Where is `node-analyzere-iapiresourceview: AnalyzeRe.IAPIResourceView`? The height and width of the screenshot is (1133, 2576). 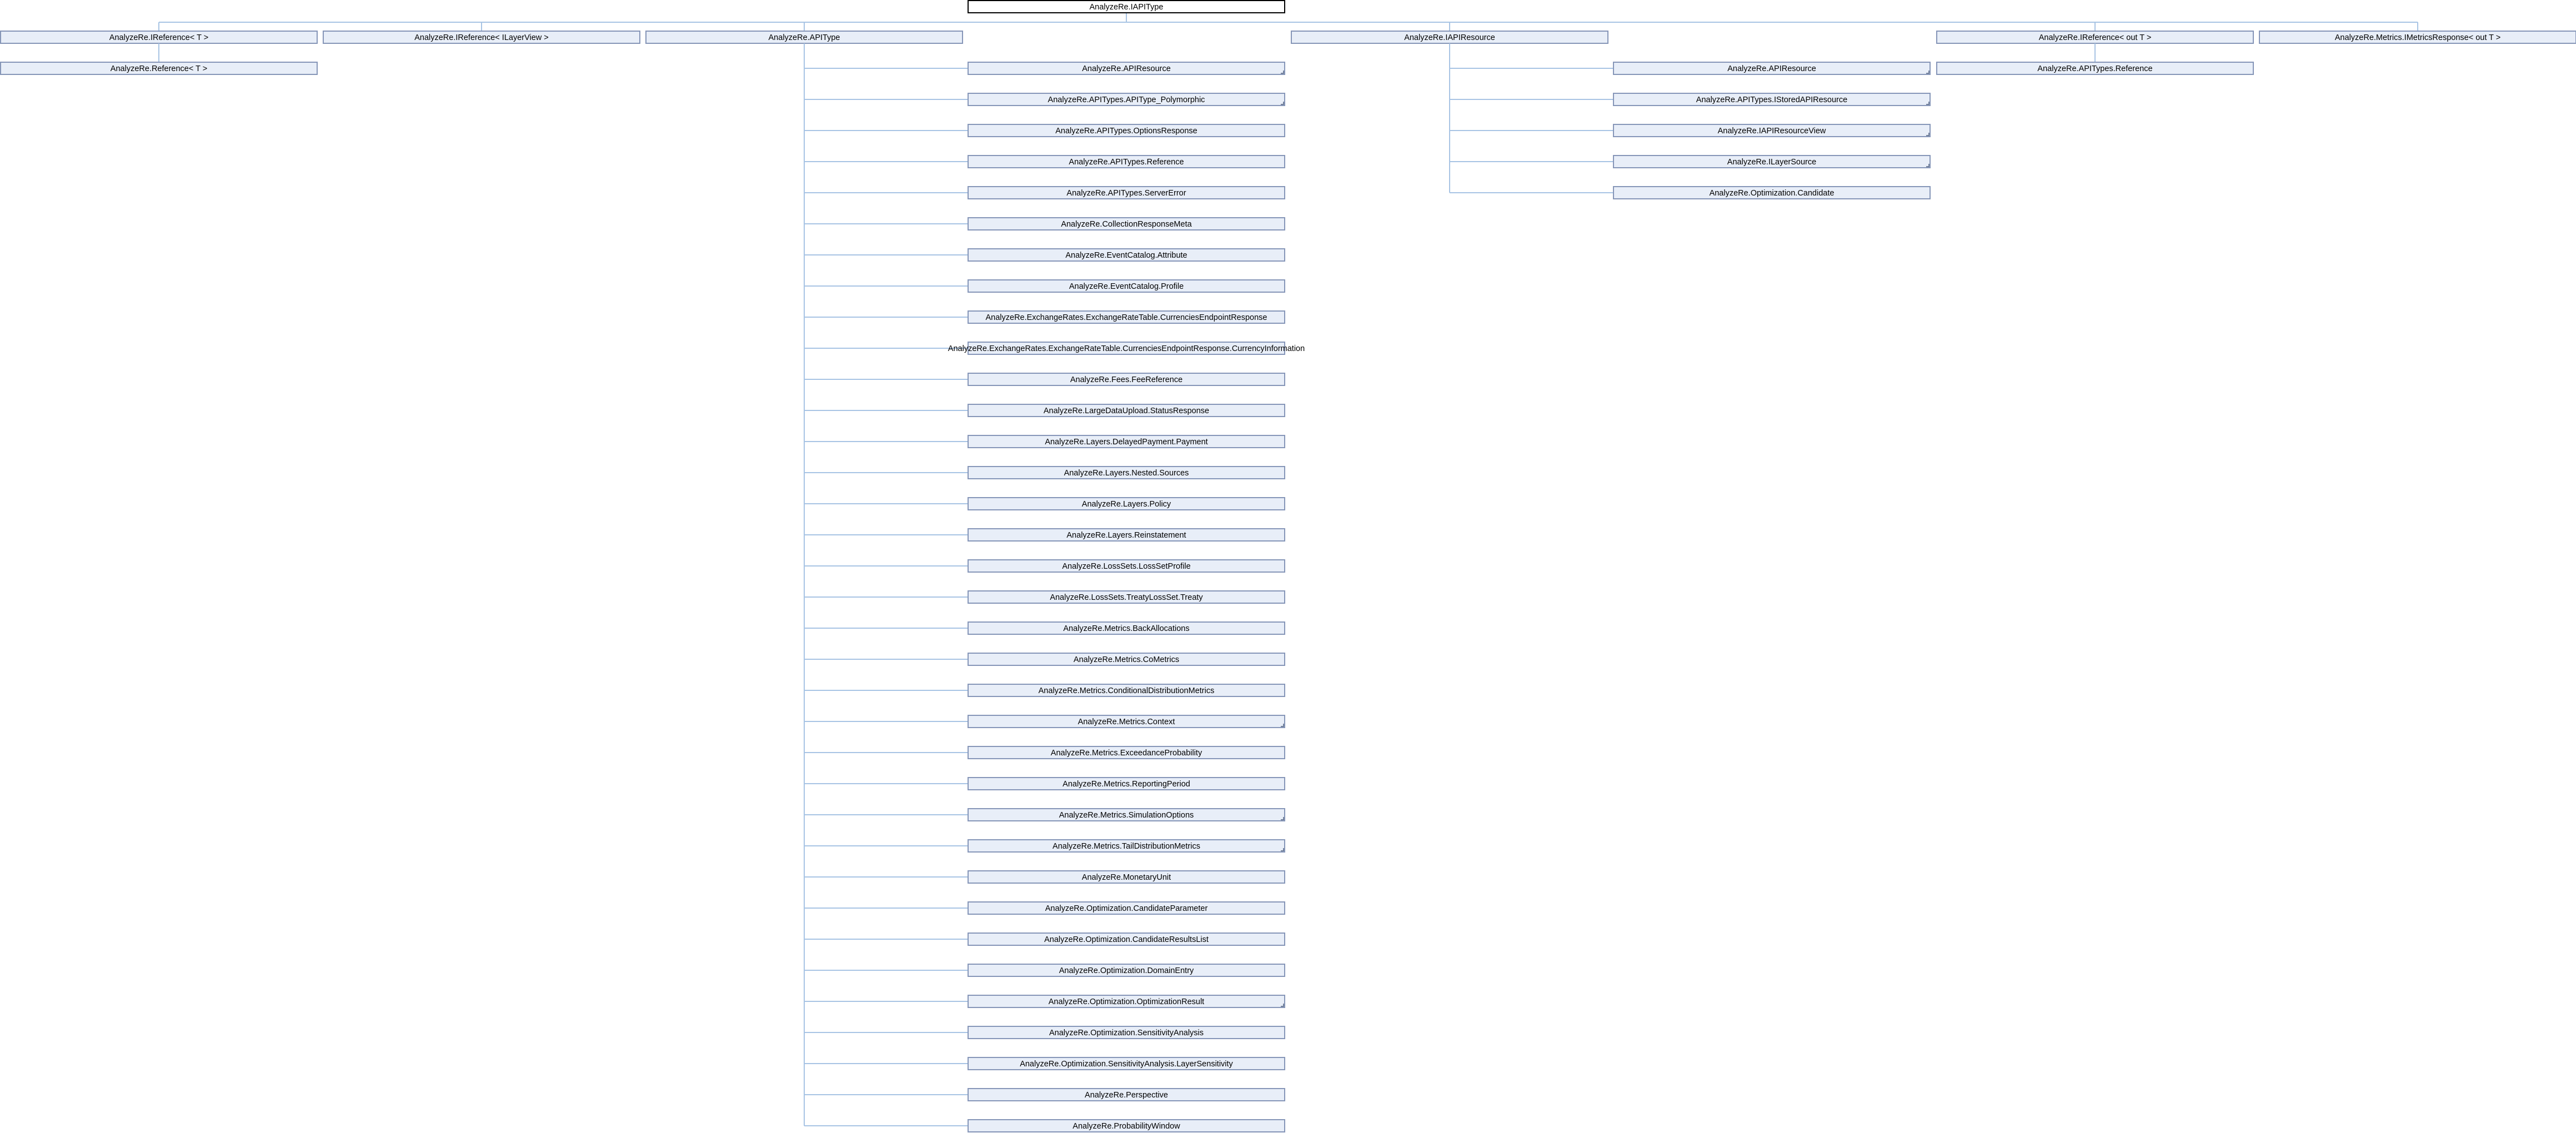 node-analyzere-iapiresourceview: AnalyzeRe.IAPIResourceView is located at coordinates (1772, 130).